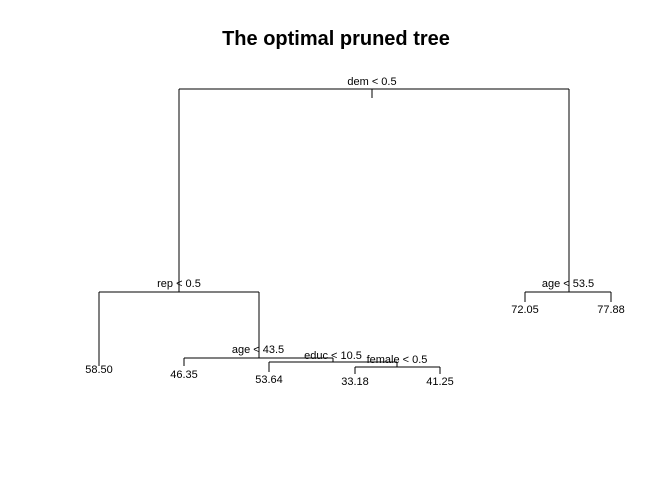  Describe the element at coordinates (371, 82) in the screenshot. I see `split-label-root: dem < 0.5` at that location.